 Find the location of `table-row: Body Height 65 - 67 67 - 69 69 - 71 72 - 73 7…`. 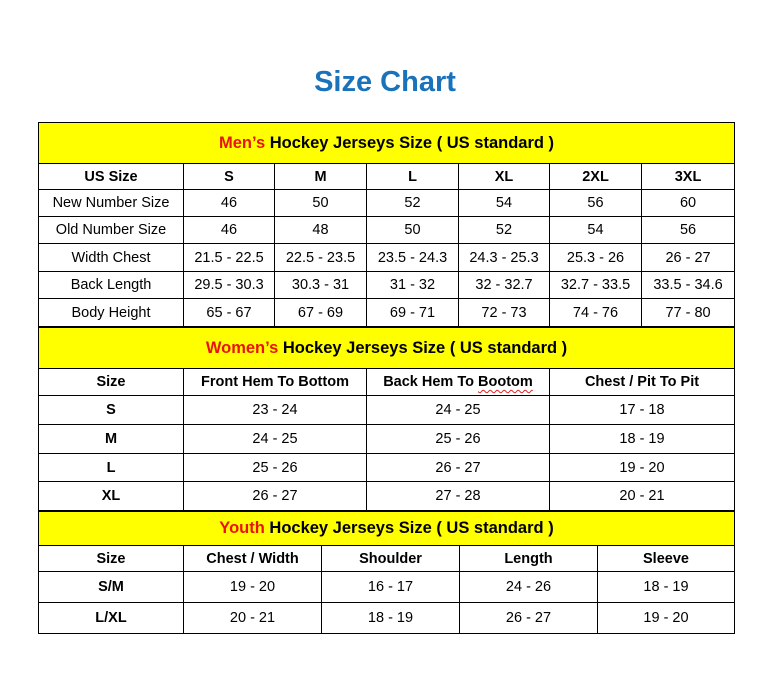

table-row: Body Height 65 - 67 67 - 69 69 - 71 72 - 73 7… is located at coordinates (387, 312).